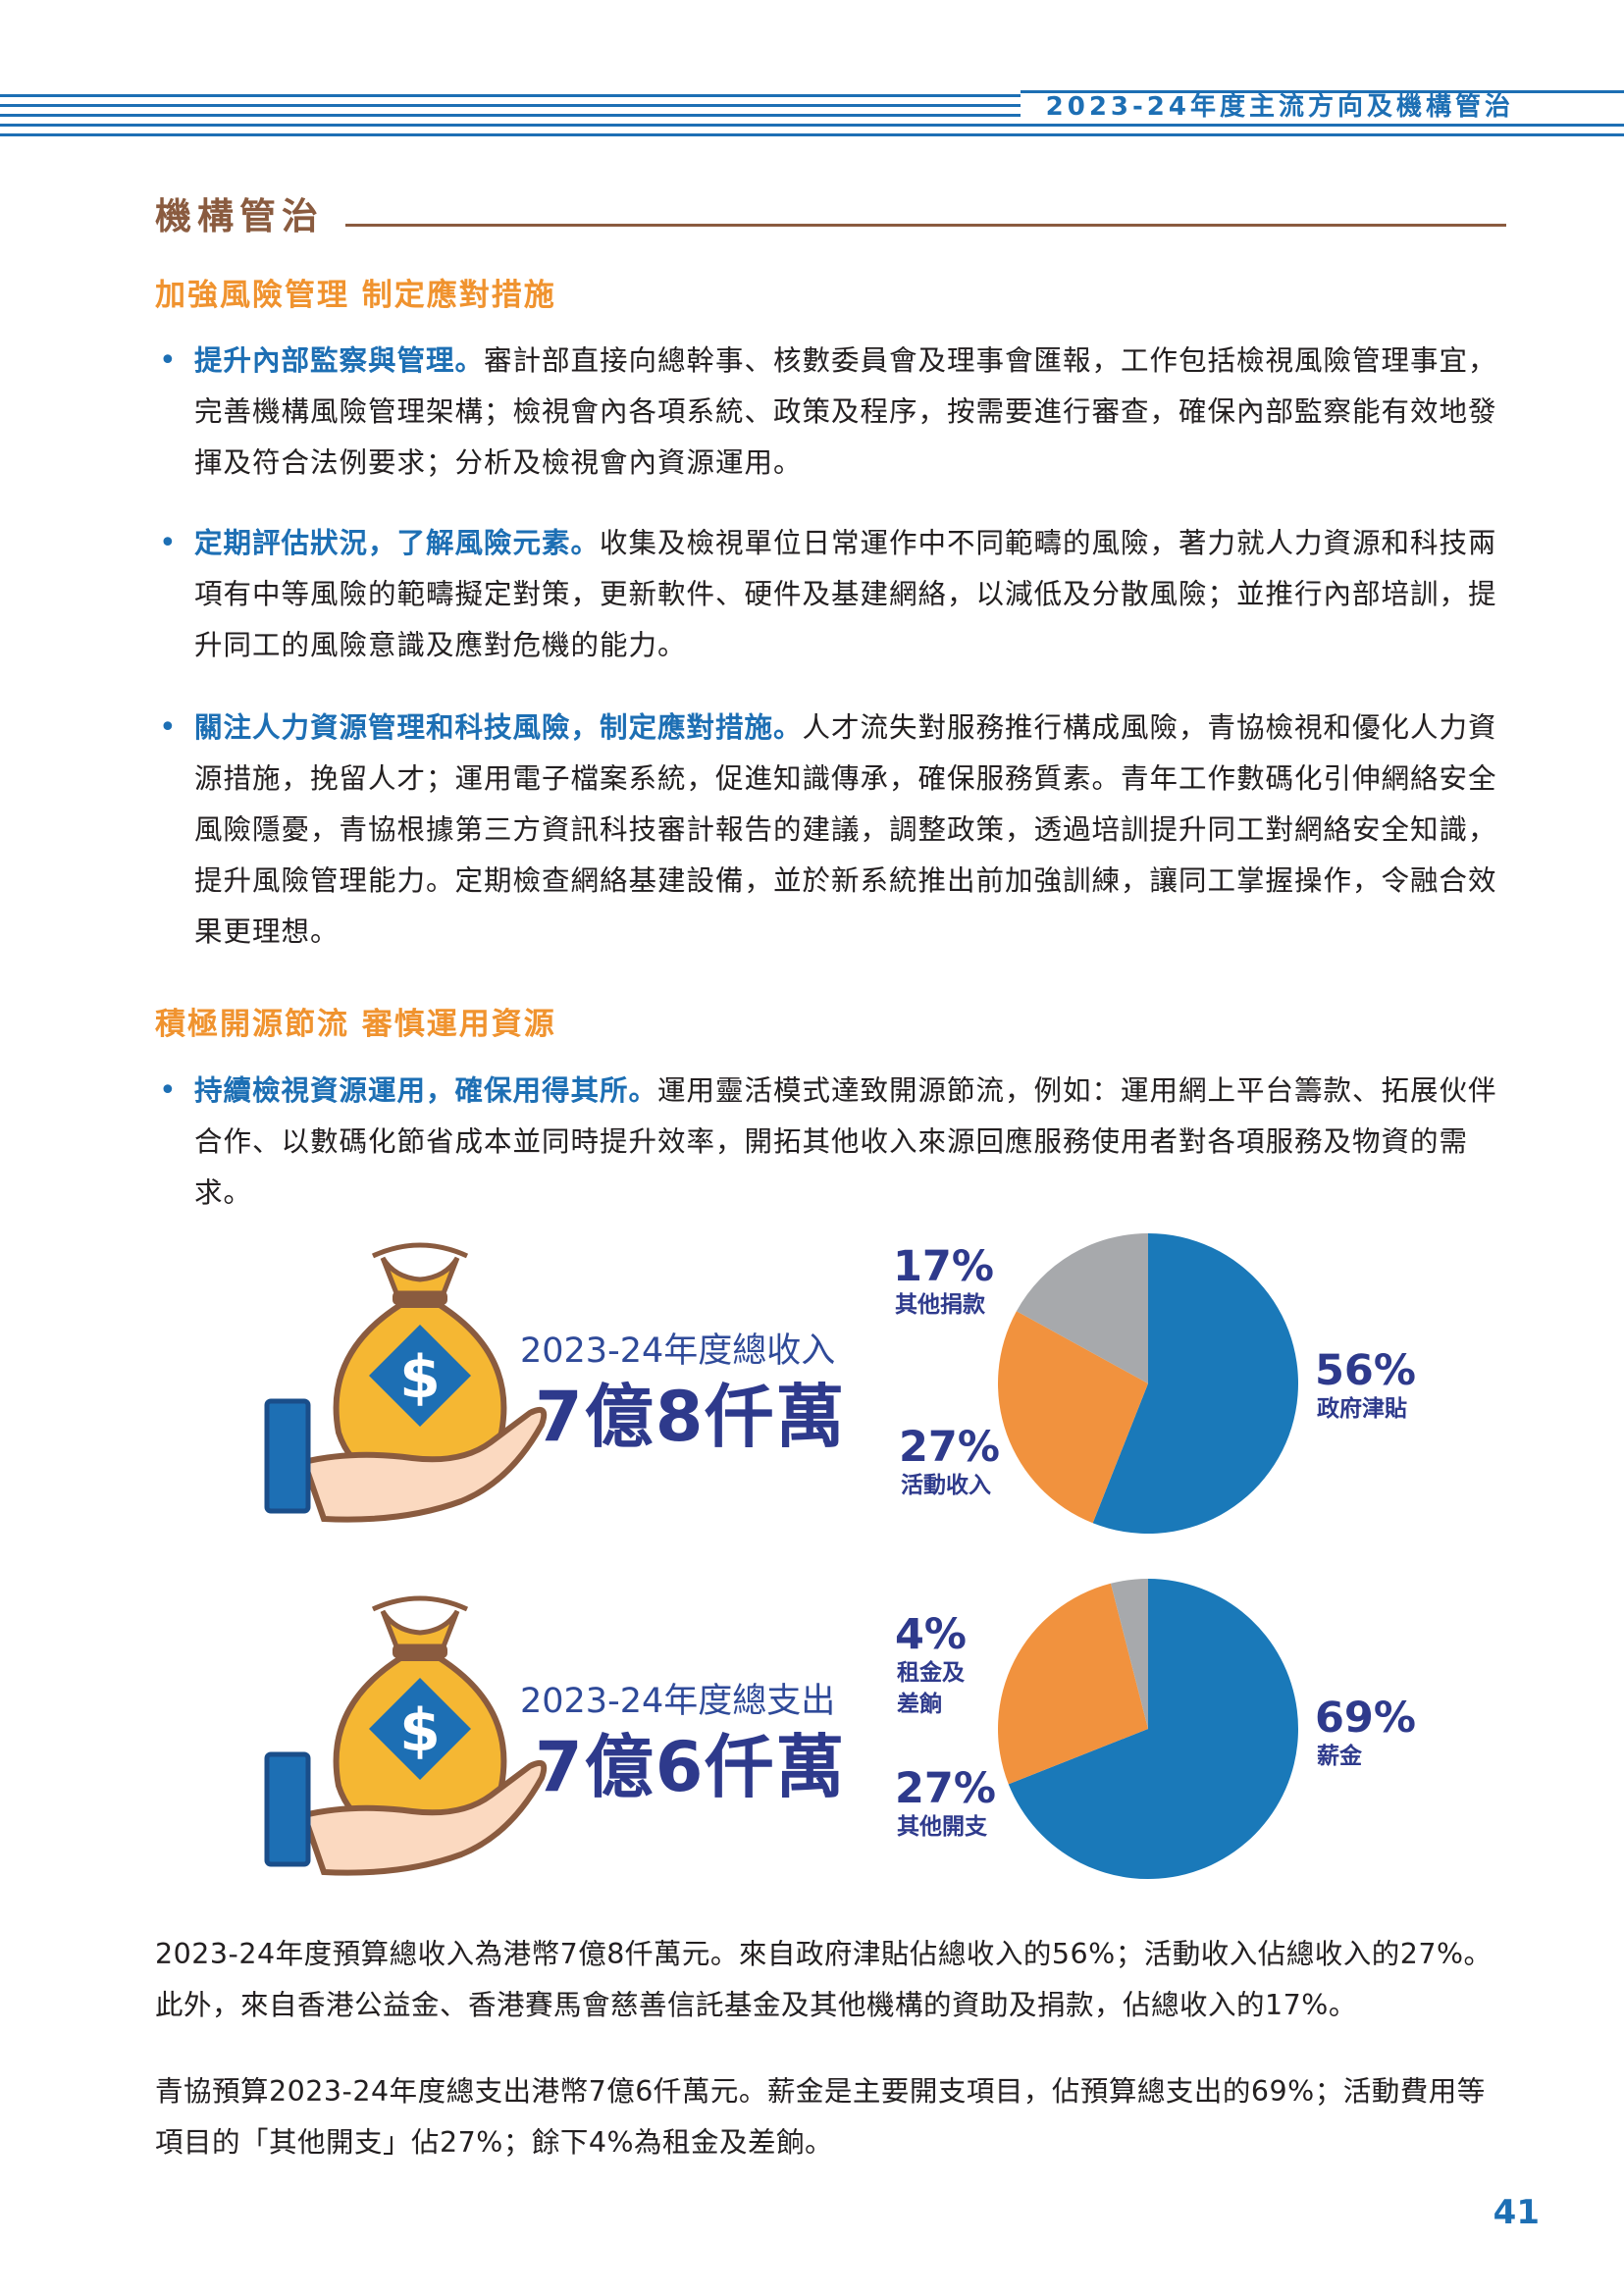  What do you see at coordinates (691, 1767) in the screenshot?
I see `expense-amount: 7億6仟萬` at bounding box center [691, 1767].